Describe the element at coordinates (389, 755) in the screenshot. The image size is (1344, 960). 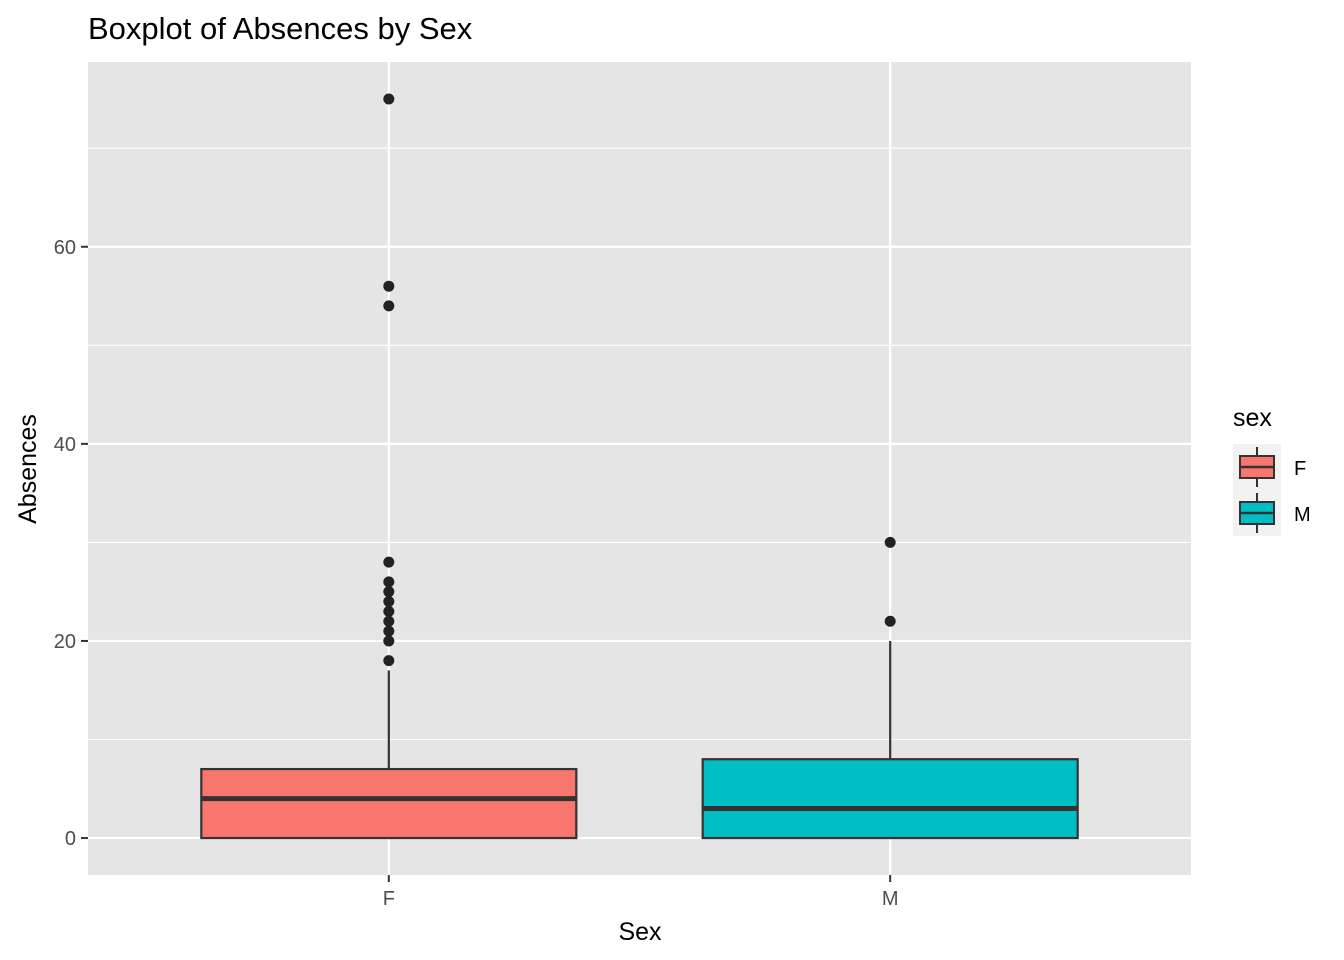
I see `box-F` at that location.